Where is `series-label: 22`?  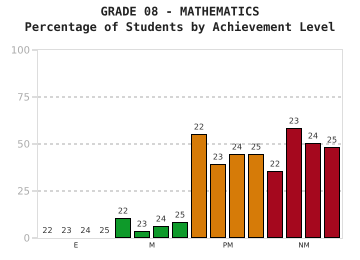 series-label: 22 is located at coordinates (123, 211).